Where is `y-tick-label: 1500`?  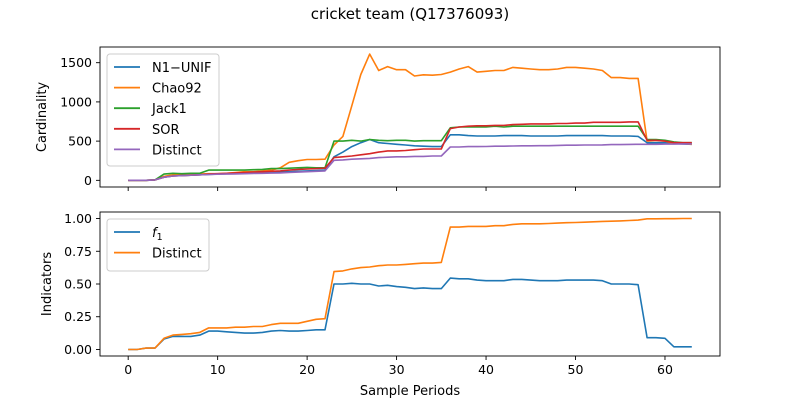 y-tick-label: 1500 is located at coordinates (76, 62).